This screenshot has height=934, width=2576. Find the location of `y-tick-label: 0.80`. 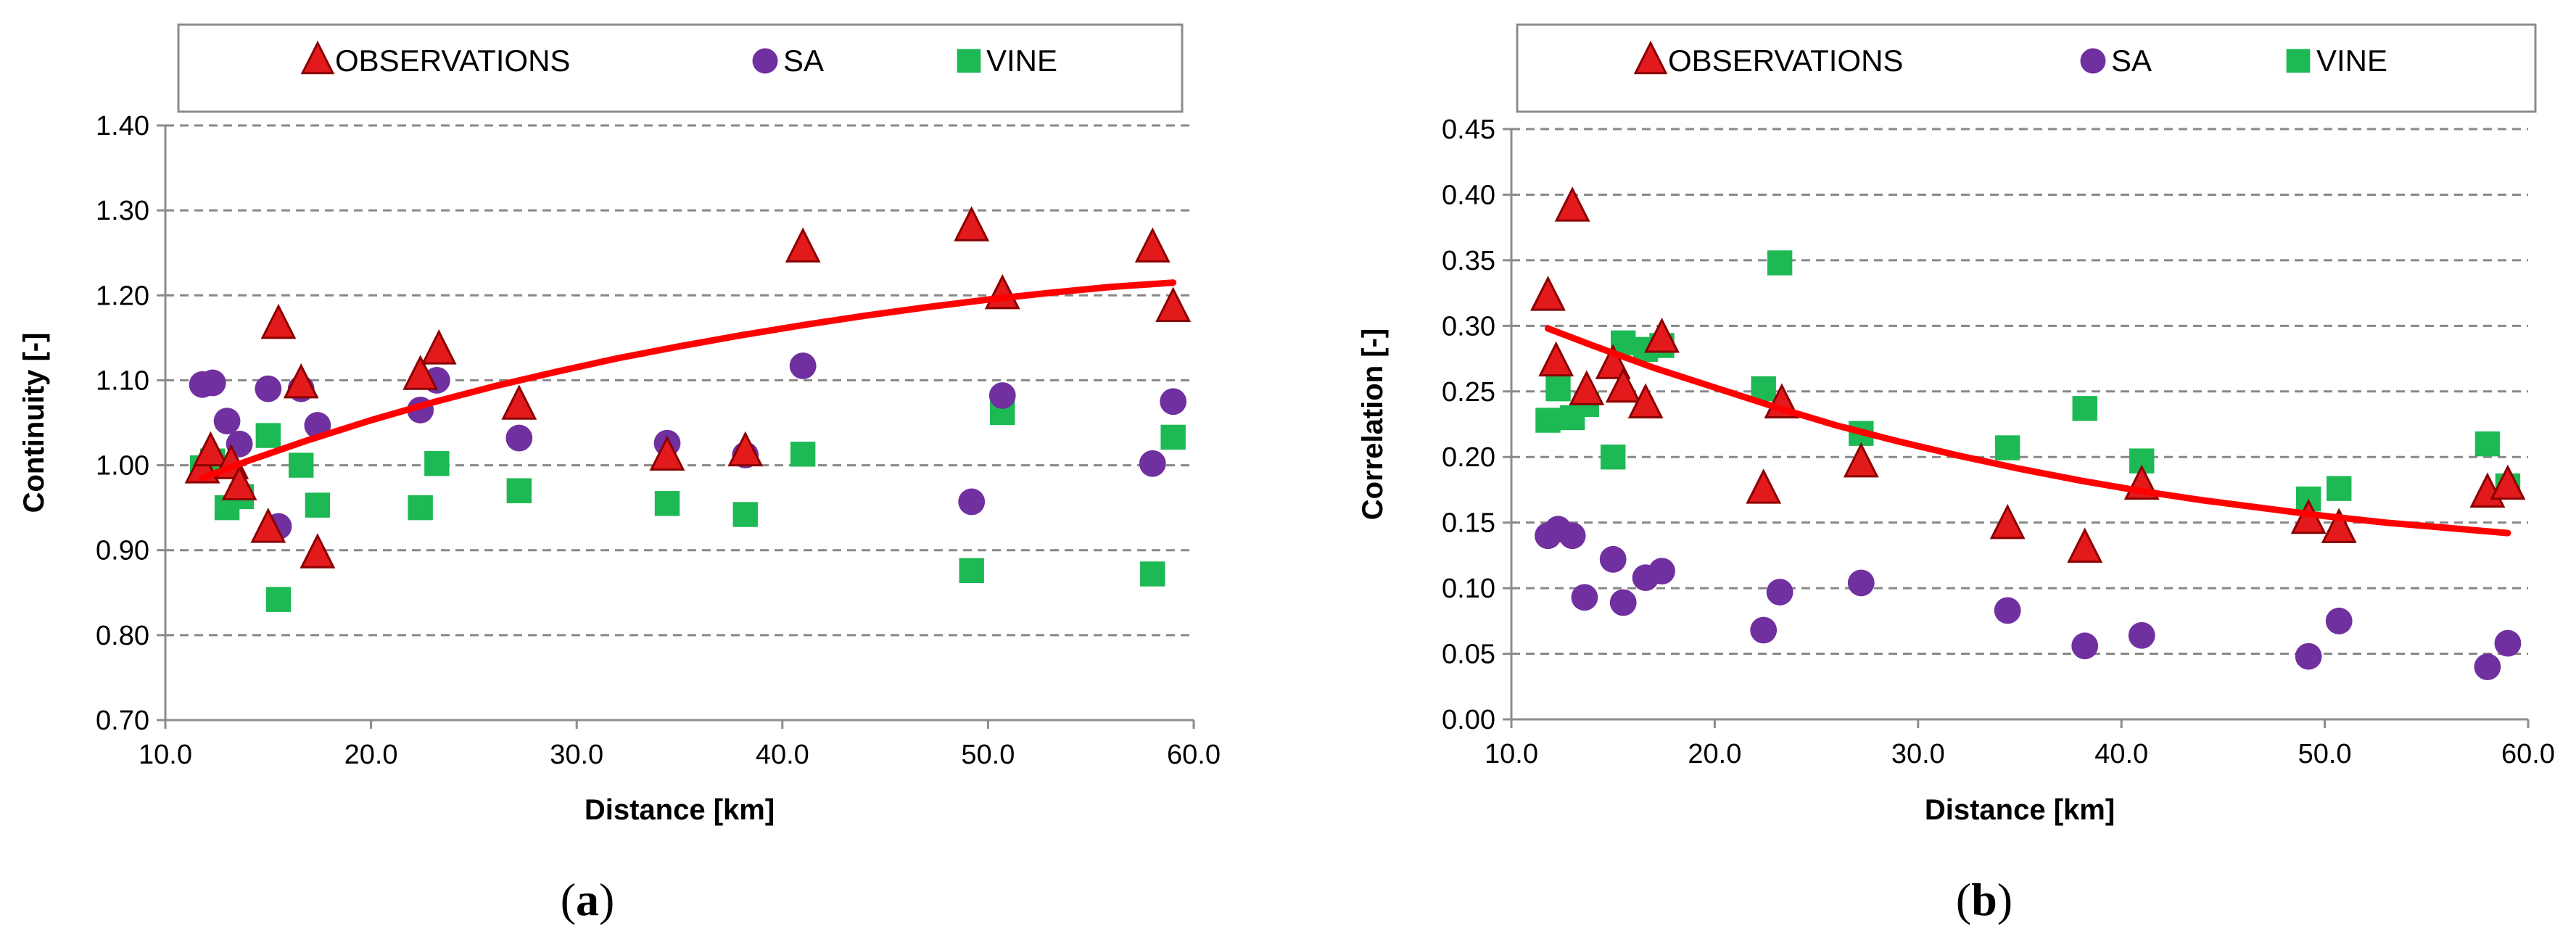

y-tick-label: 0.80 is located at coordinates (123, 636).